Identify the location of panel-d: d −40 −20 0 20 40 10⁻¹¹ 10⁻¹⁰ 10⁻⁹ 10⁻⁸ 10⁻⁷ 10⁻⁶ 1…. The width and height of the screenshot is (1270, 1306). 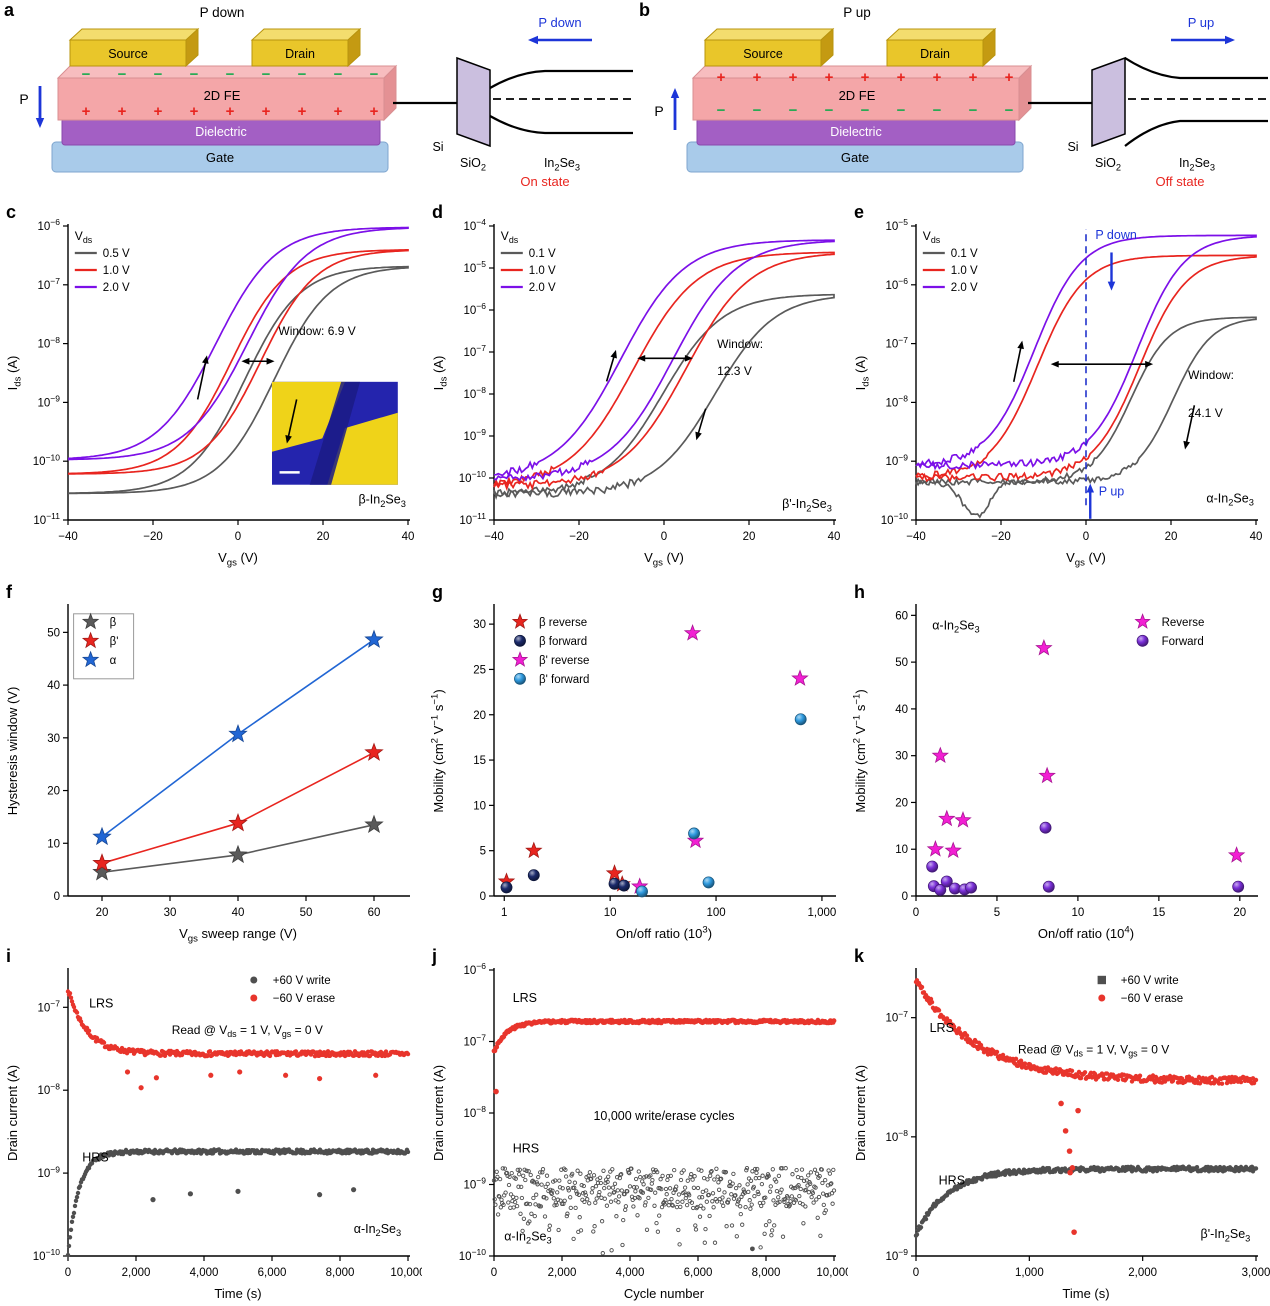
(638, 386).